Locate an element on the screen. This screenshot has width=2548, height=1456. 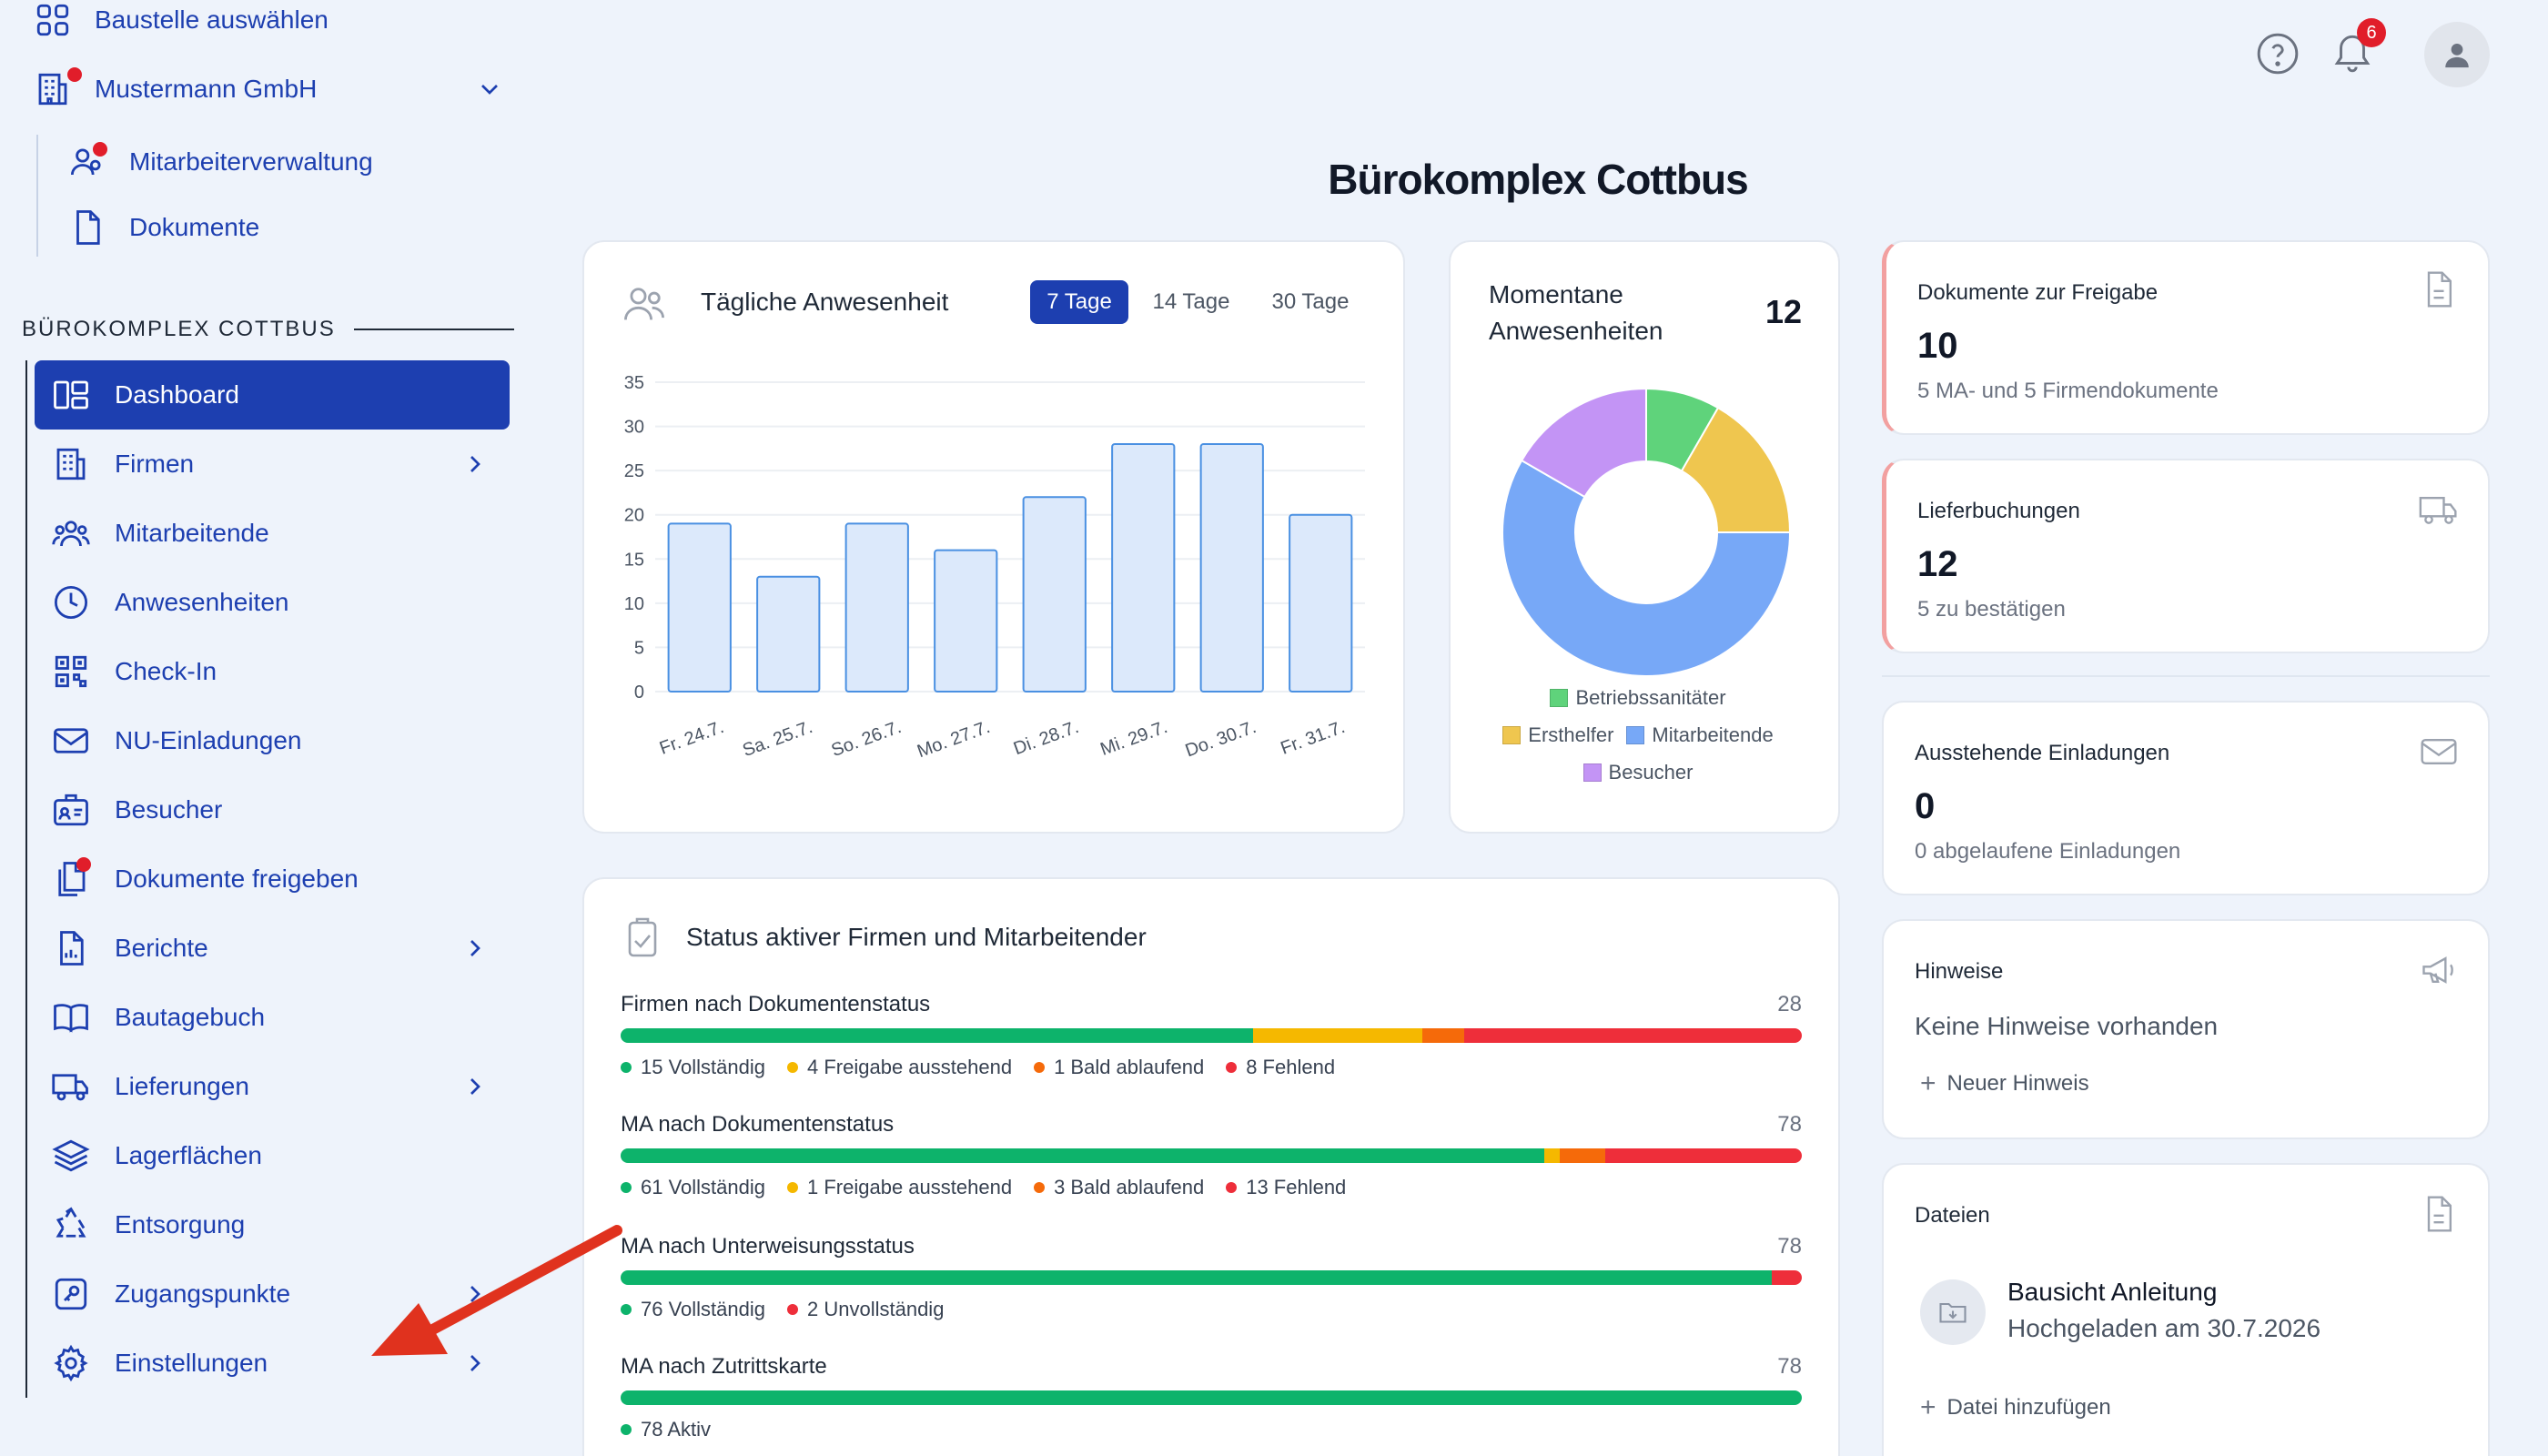
status-legend-item: 3 Bald ablaufend is located at coordinates (1119, 1188).